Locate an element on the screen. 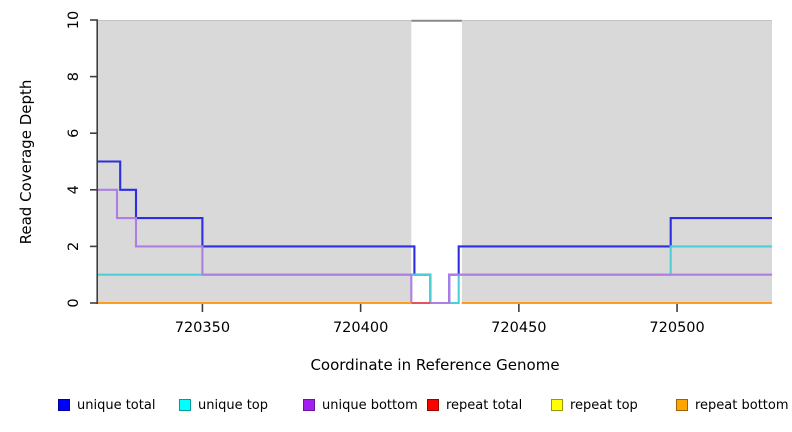 The width and height of the screenshot is (792, 432). legend-label: unique top is located at coordinates (233, 405).